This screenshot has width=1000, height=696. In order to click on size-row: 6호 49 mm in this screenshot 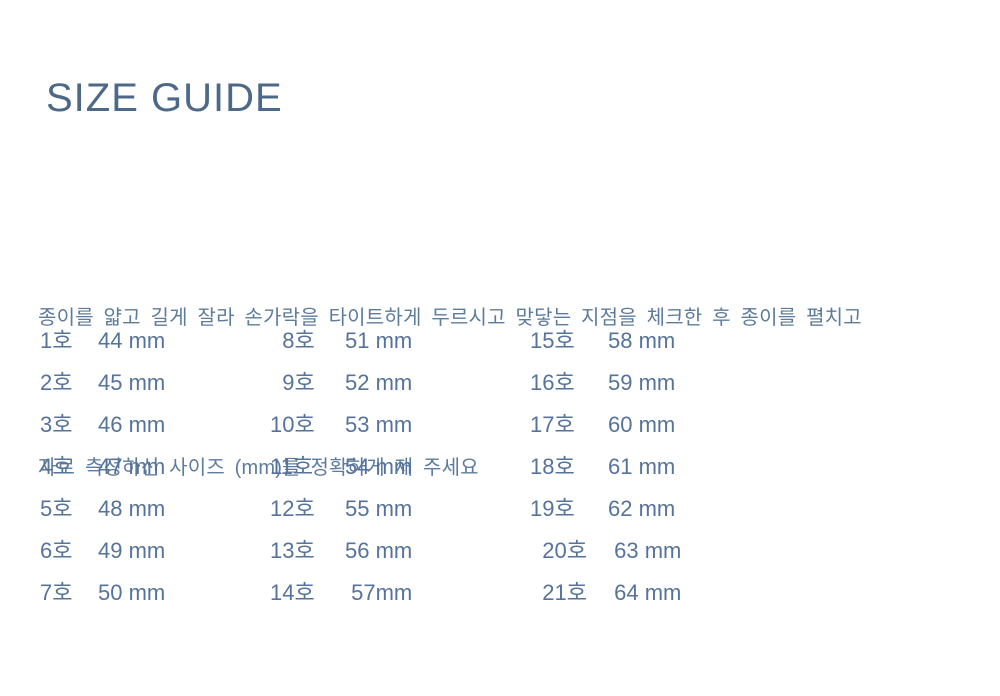, I will do `click(102, 551)`.